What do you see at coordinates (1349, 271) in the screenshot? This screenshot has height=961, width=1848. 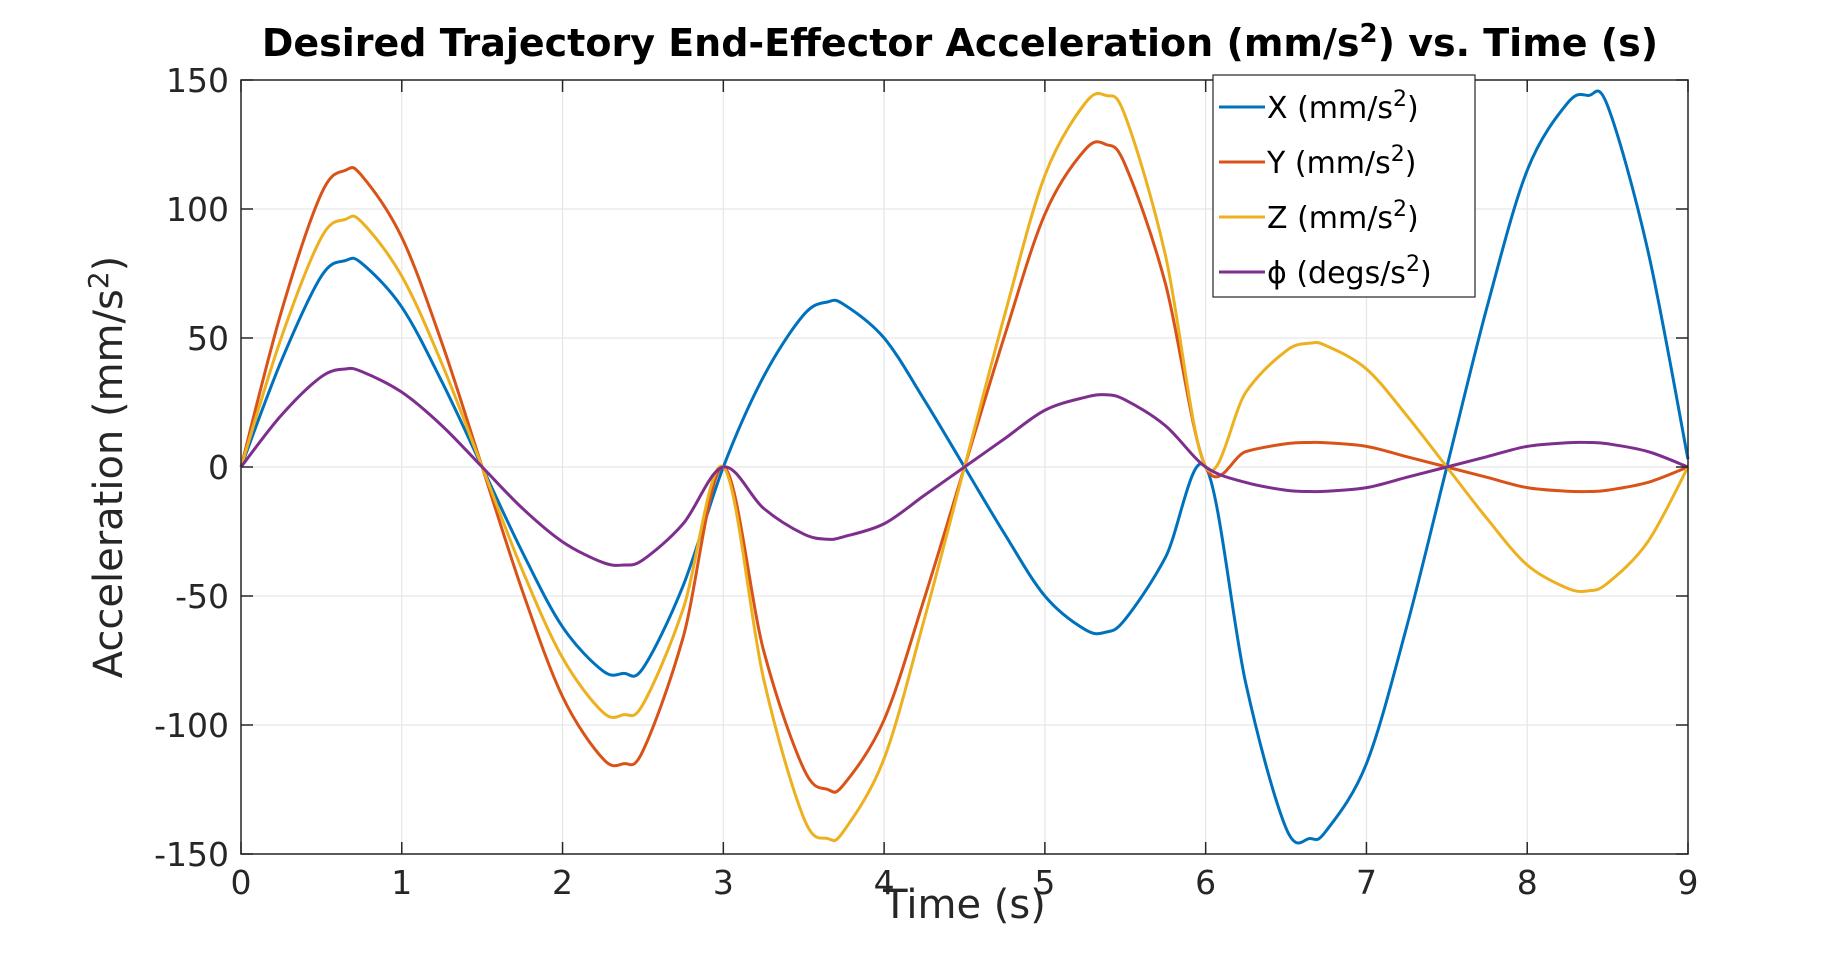 I see `legend-label-4: ϕ (degs/s2)` at bounding box center [1349, 271].